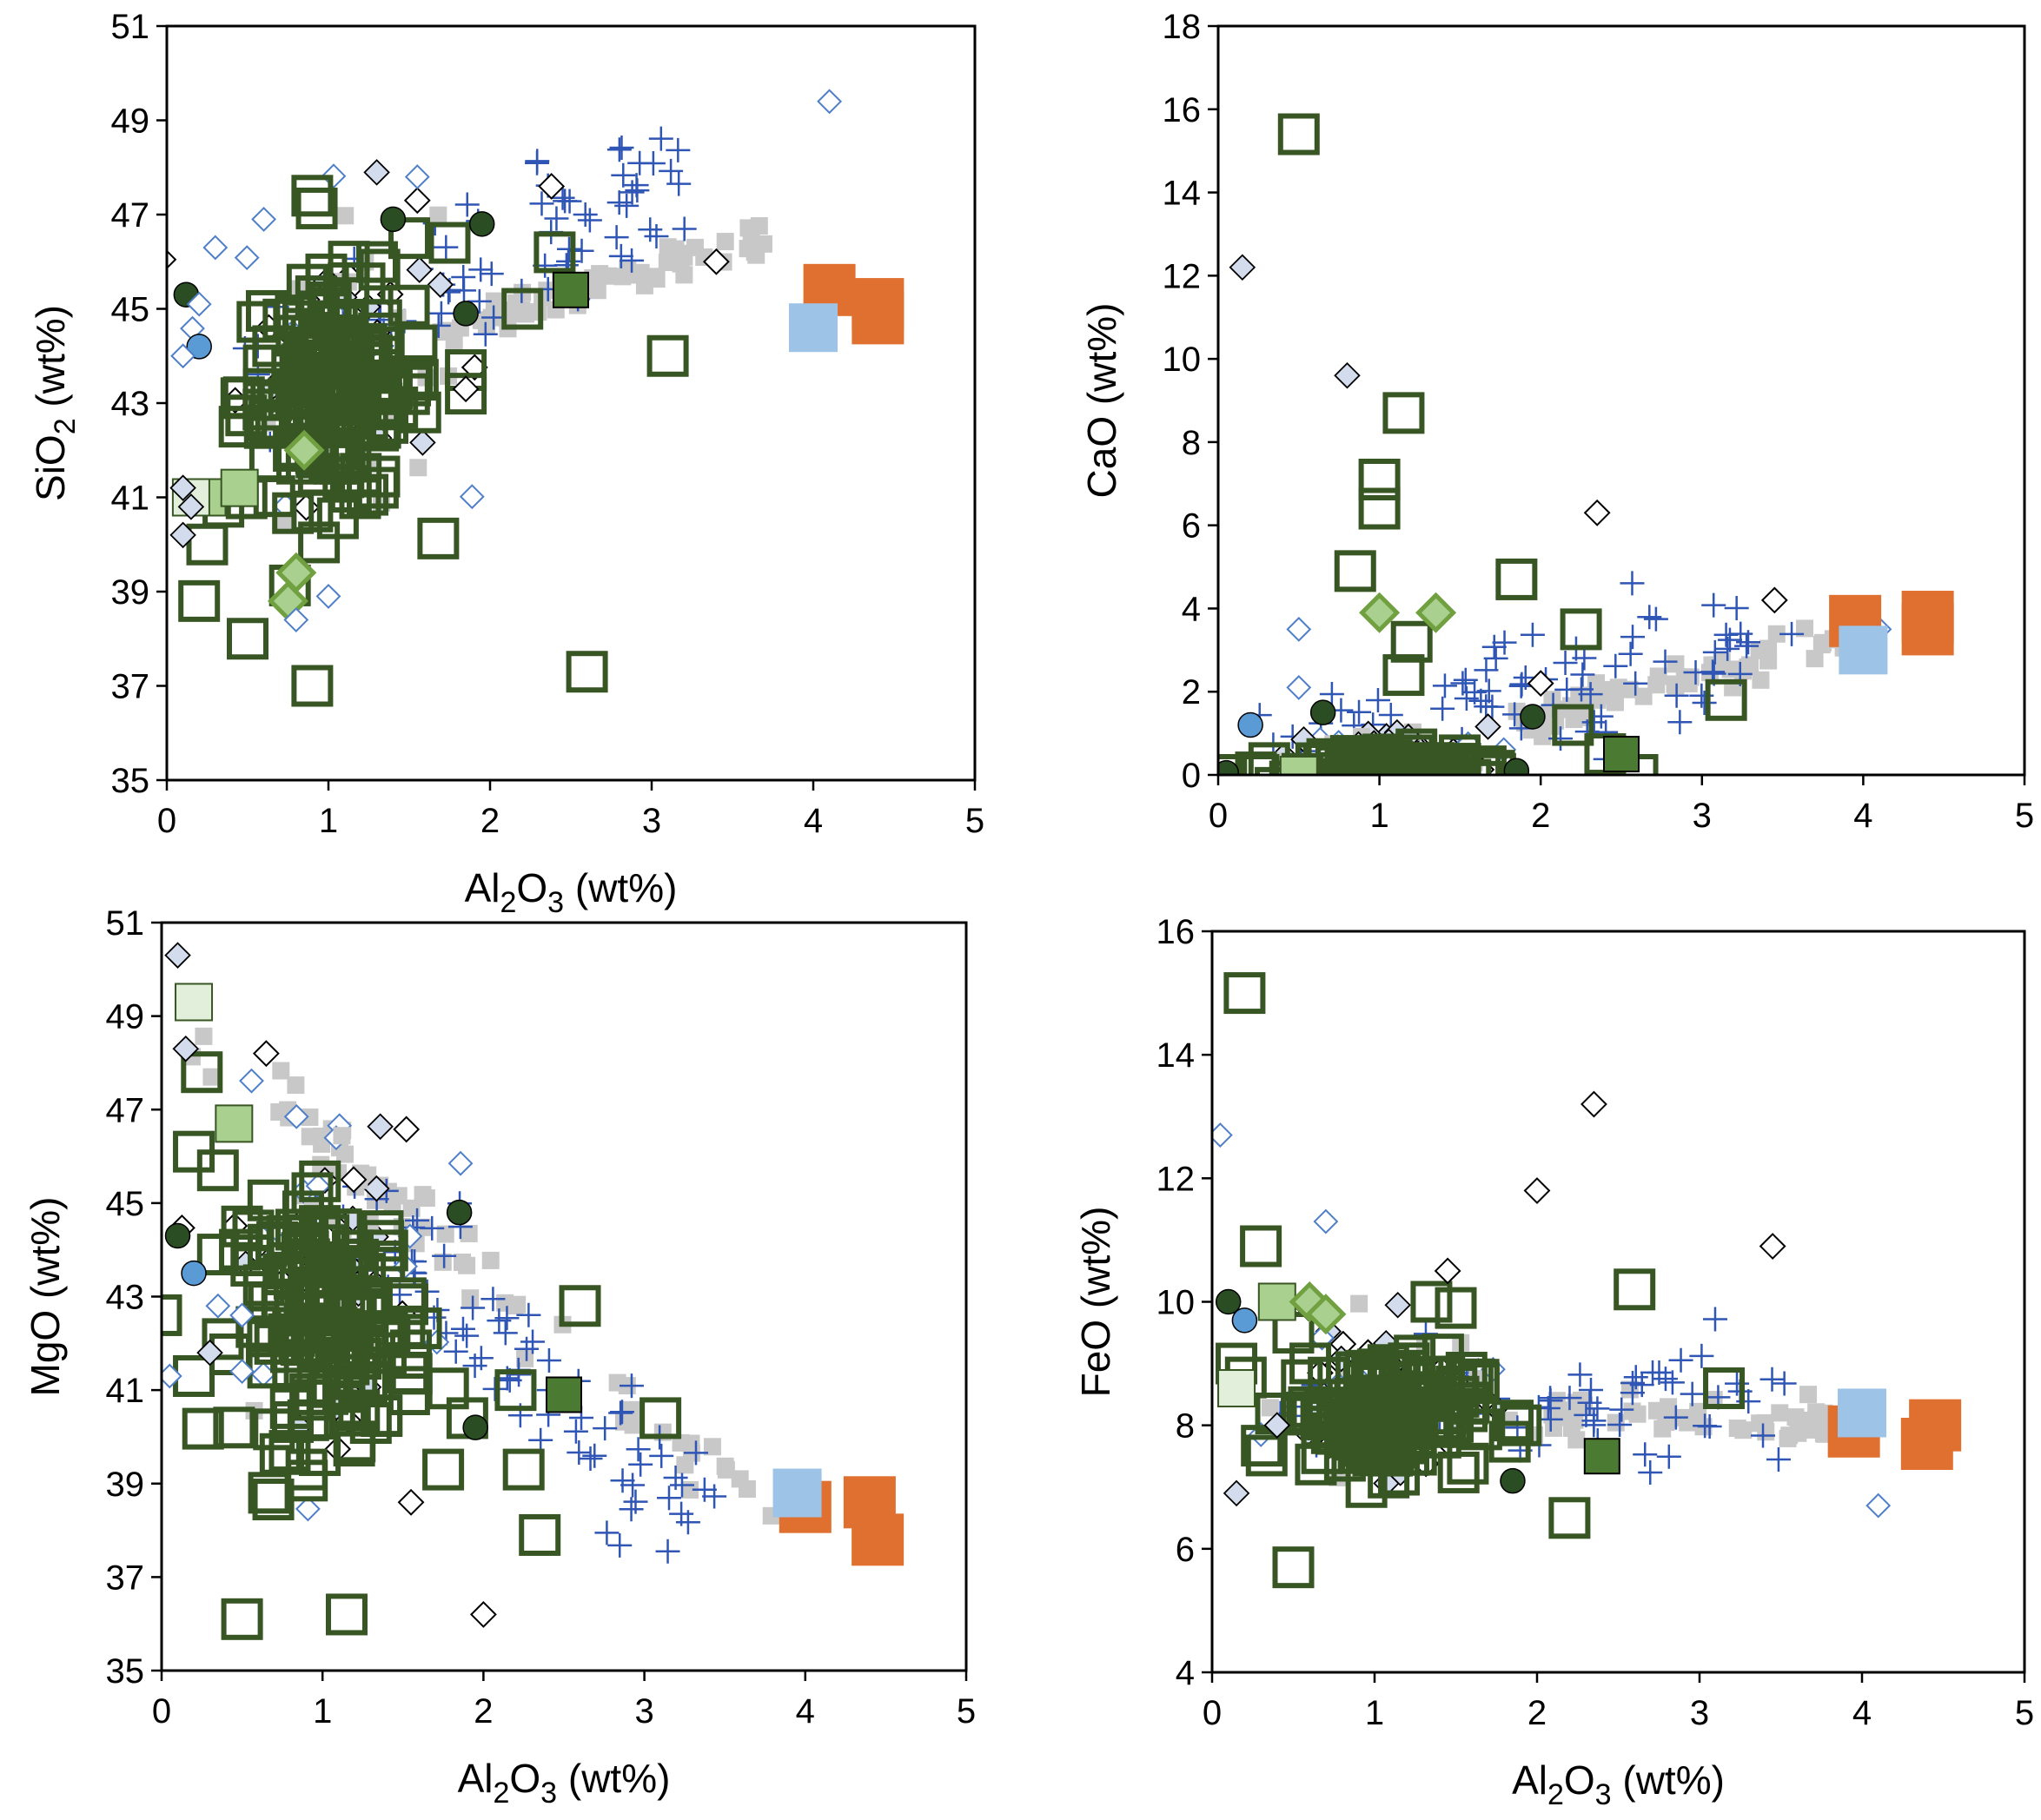  What do you see at coordinates (1862, 1413) in the screenshot?
I see `square-lightblue-point` at bounding box center [1862, 1413].